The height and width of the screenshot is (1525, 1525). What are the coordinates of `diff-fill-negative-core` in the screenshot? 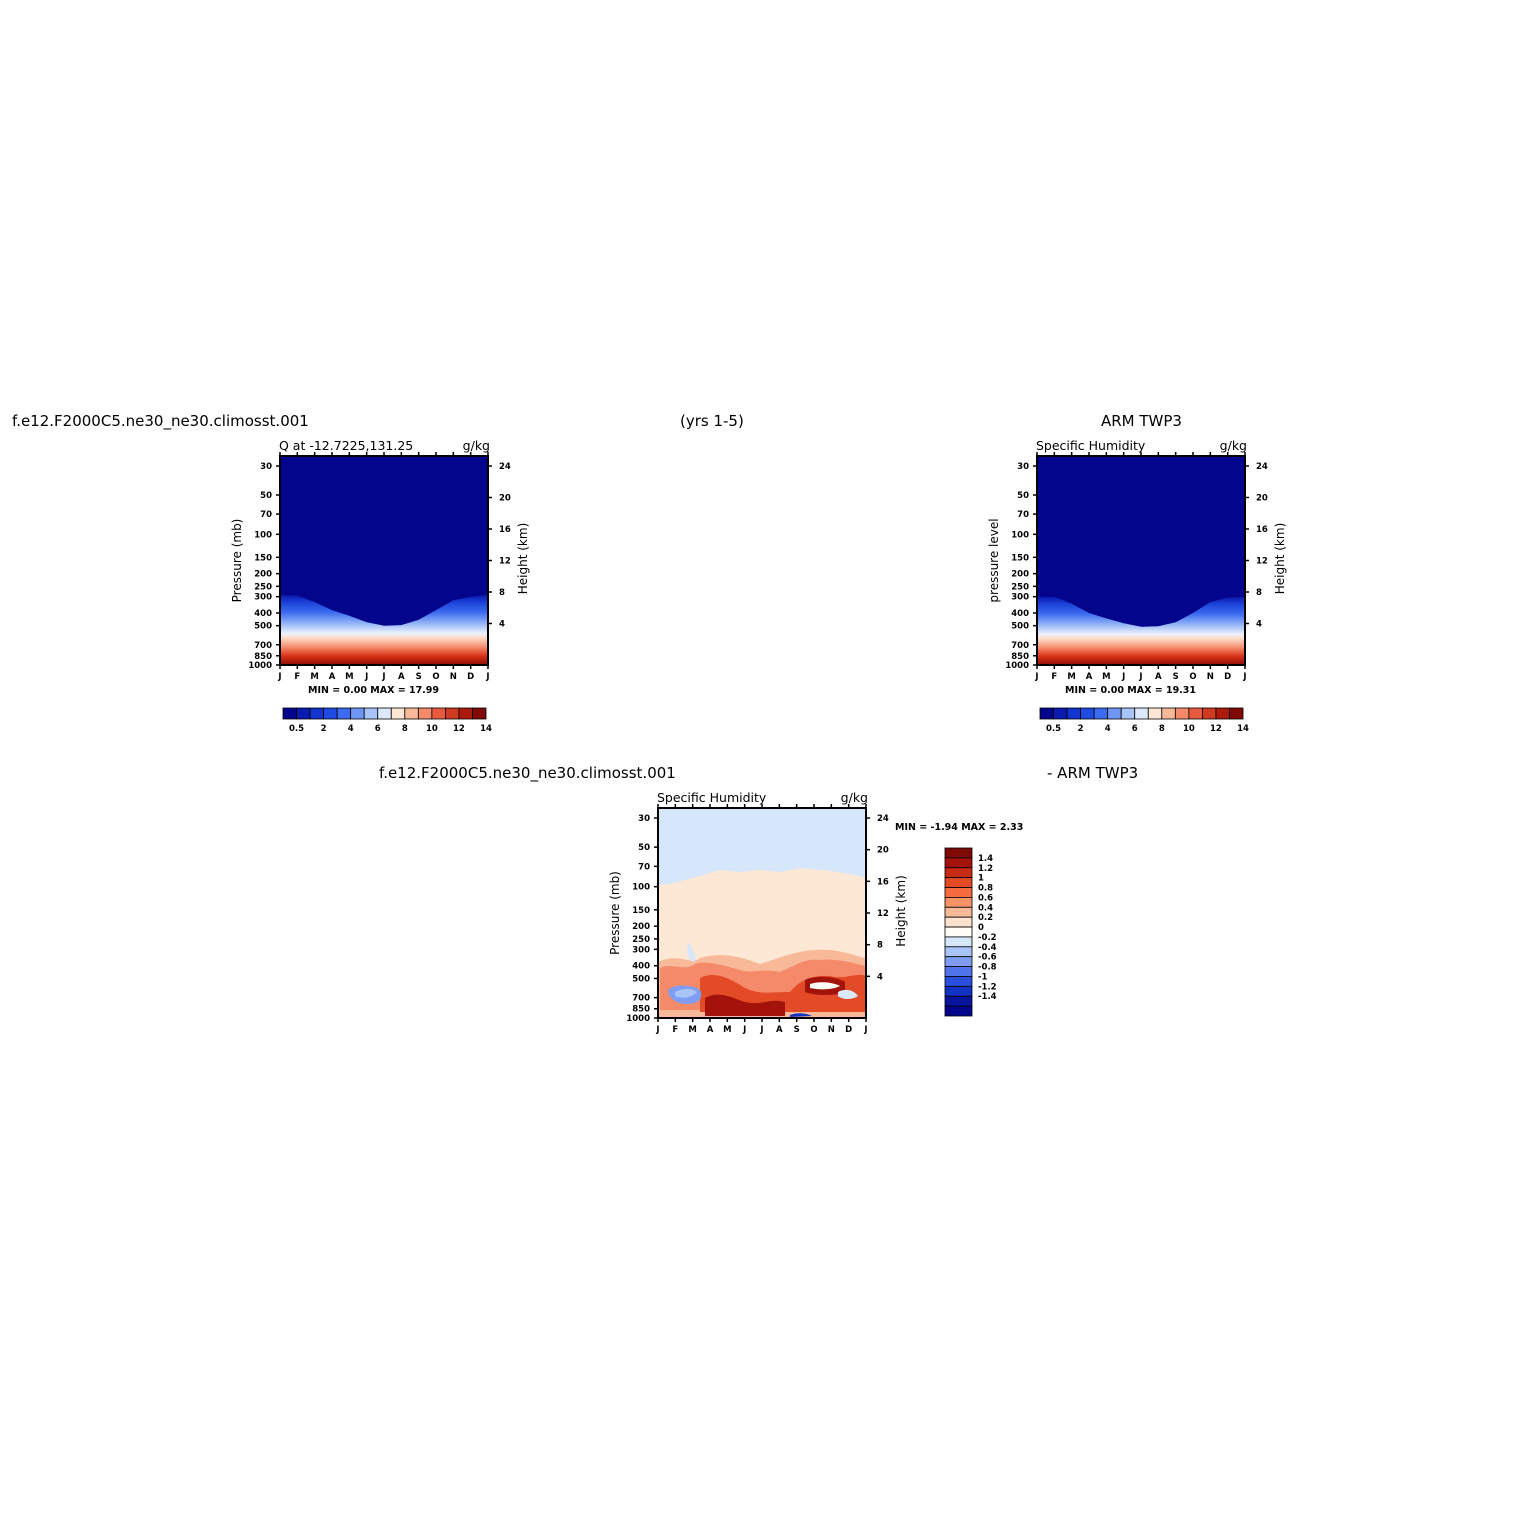 It's located at (686, 993).